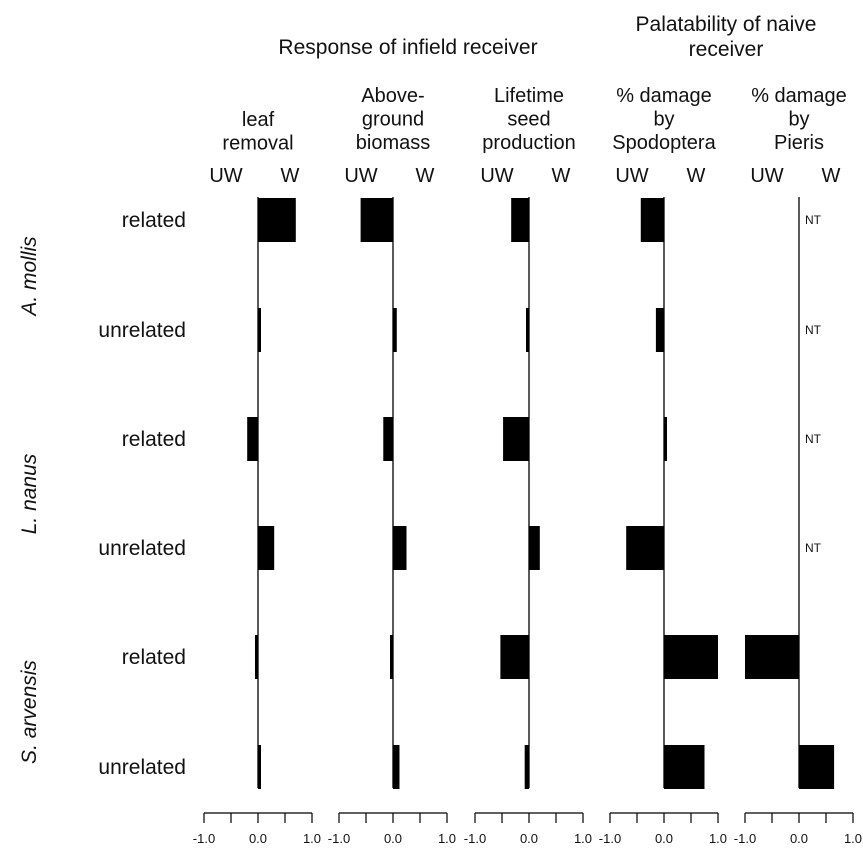 The width and height of the screenshot is (863, 851). Describe the element at coordinates (225, 176) in the screenshot. I see `panel-1-uw-label: UW` at that location.